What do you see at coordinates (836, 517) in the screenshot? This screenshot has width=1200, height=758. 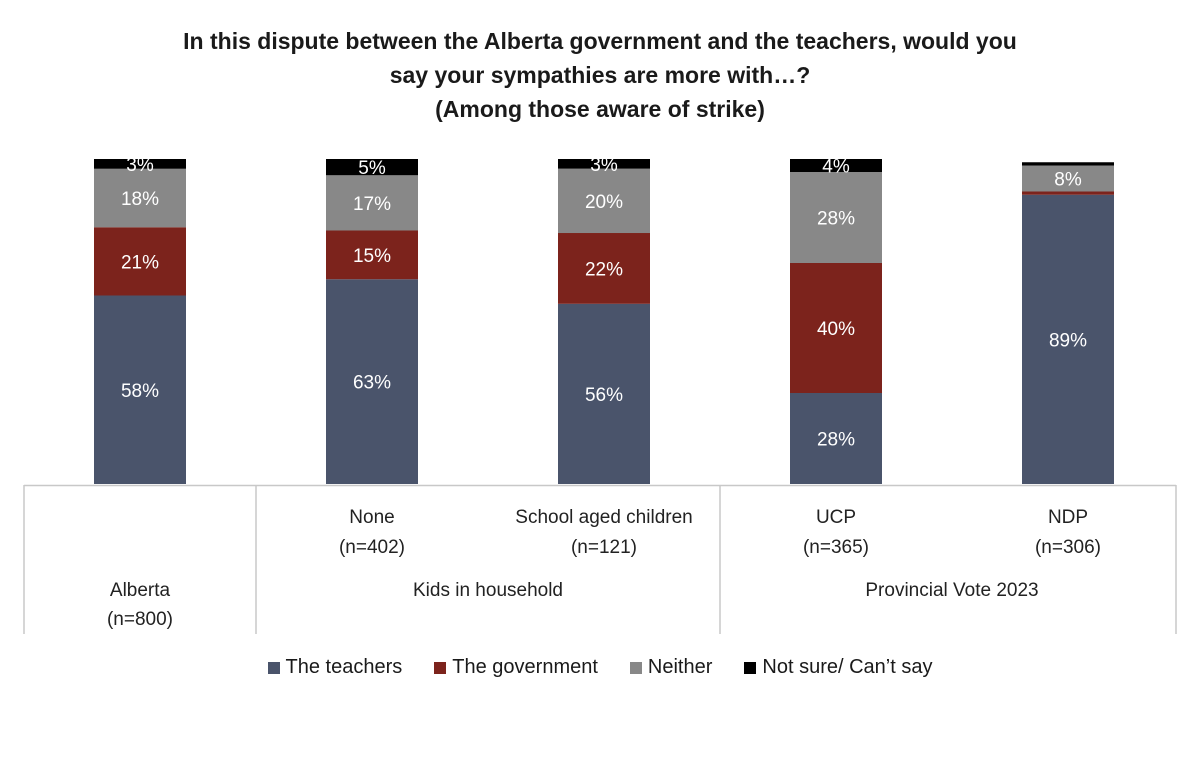 I see `category-label-4: UCP` at bounding box center [836, 517].